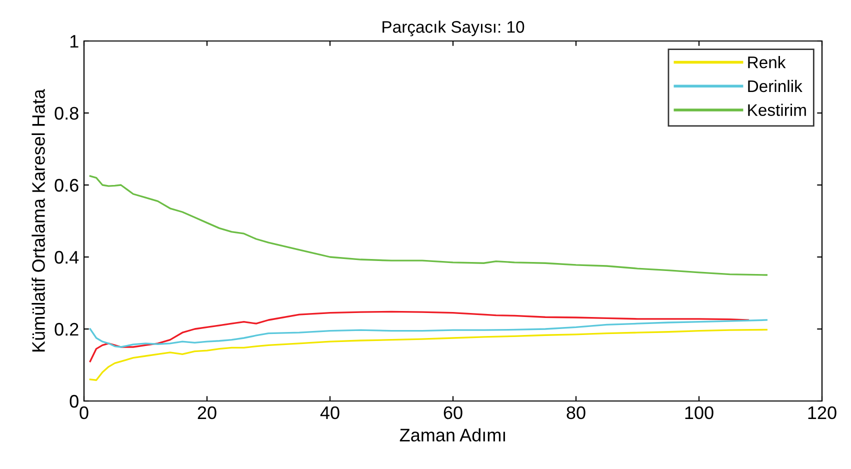  Describe the element at coordinates (699, 413) in the screenshot. I see `x-tick-label: 100` at that location.